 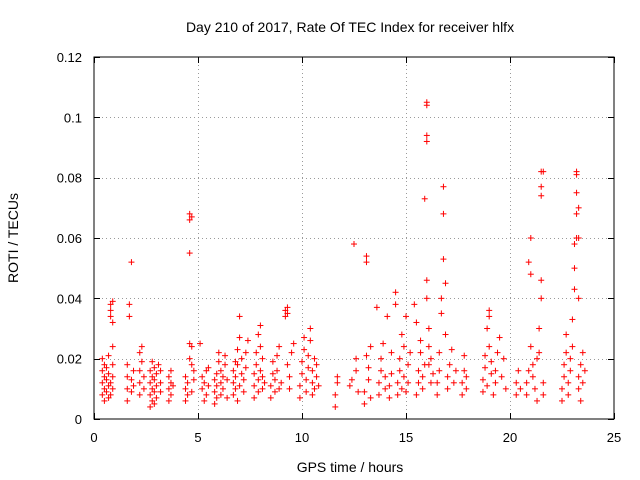 I want to click on y-tick-labels: 0 0.02 0.04 0.06 0.08 0.1 0.12, so click(x=69, y=238).